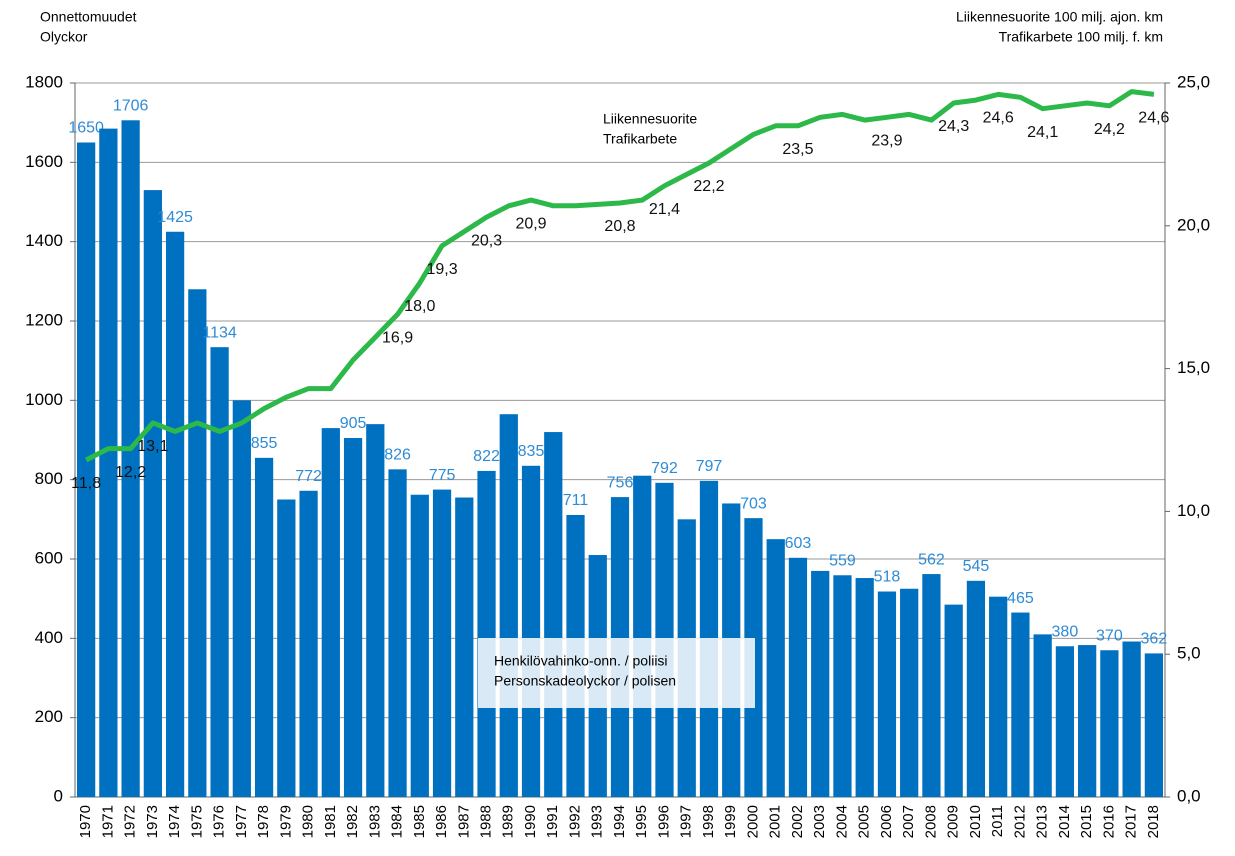  Describe the element at coordinates (1019, 821) in the screenshot. I see `x-tick-label: 2012` at that location.